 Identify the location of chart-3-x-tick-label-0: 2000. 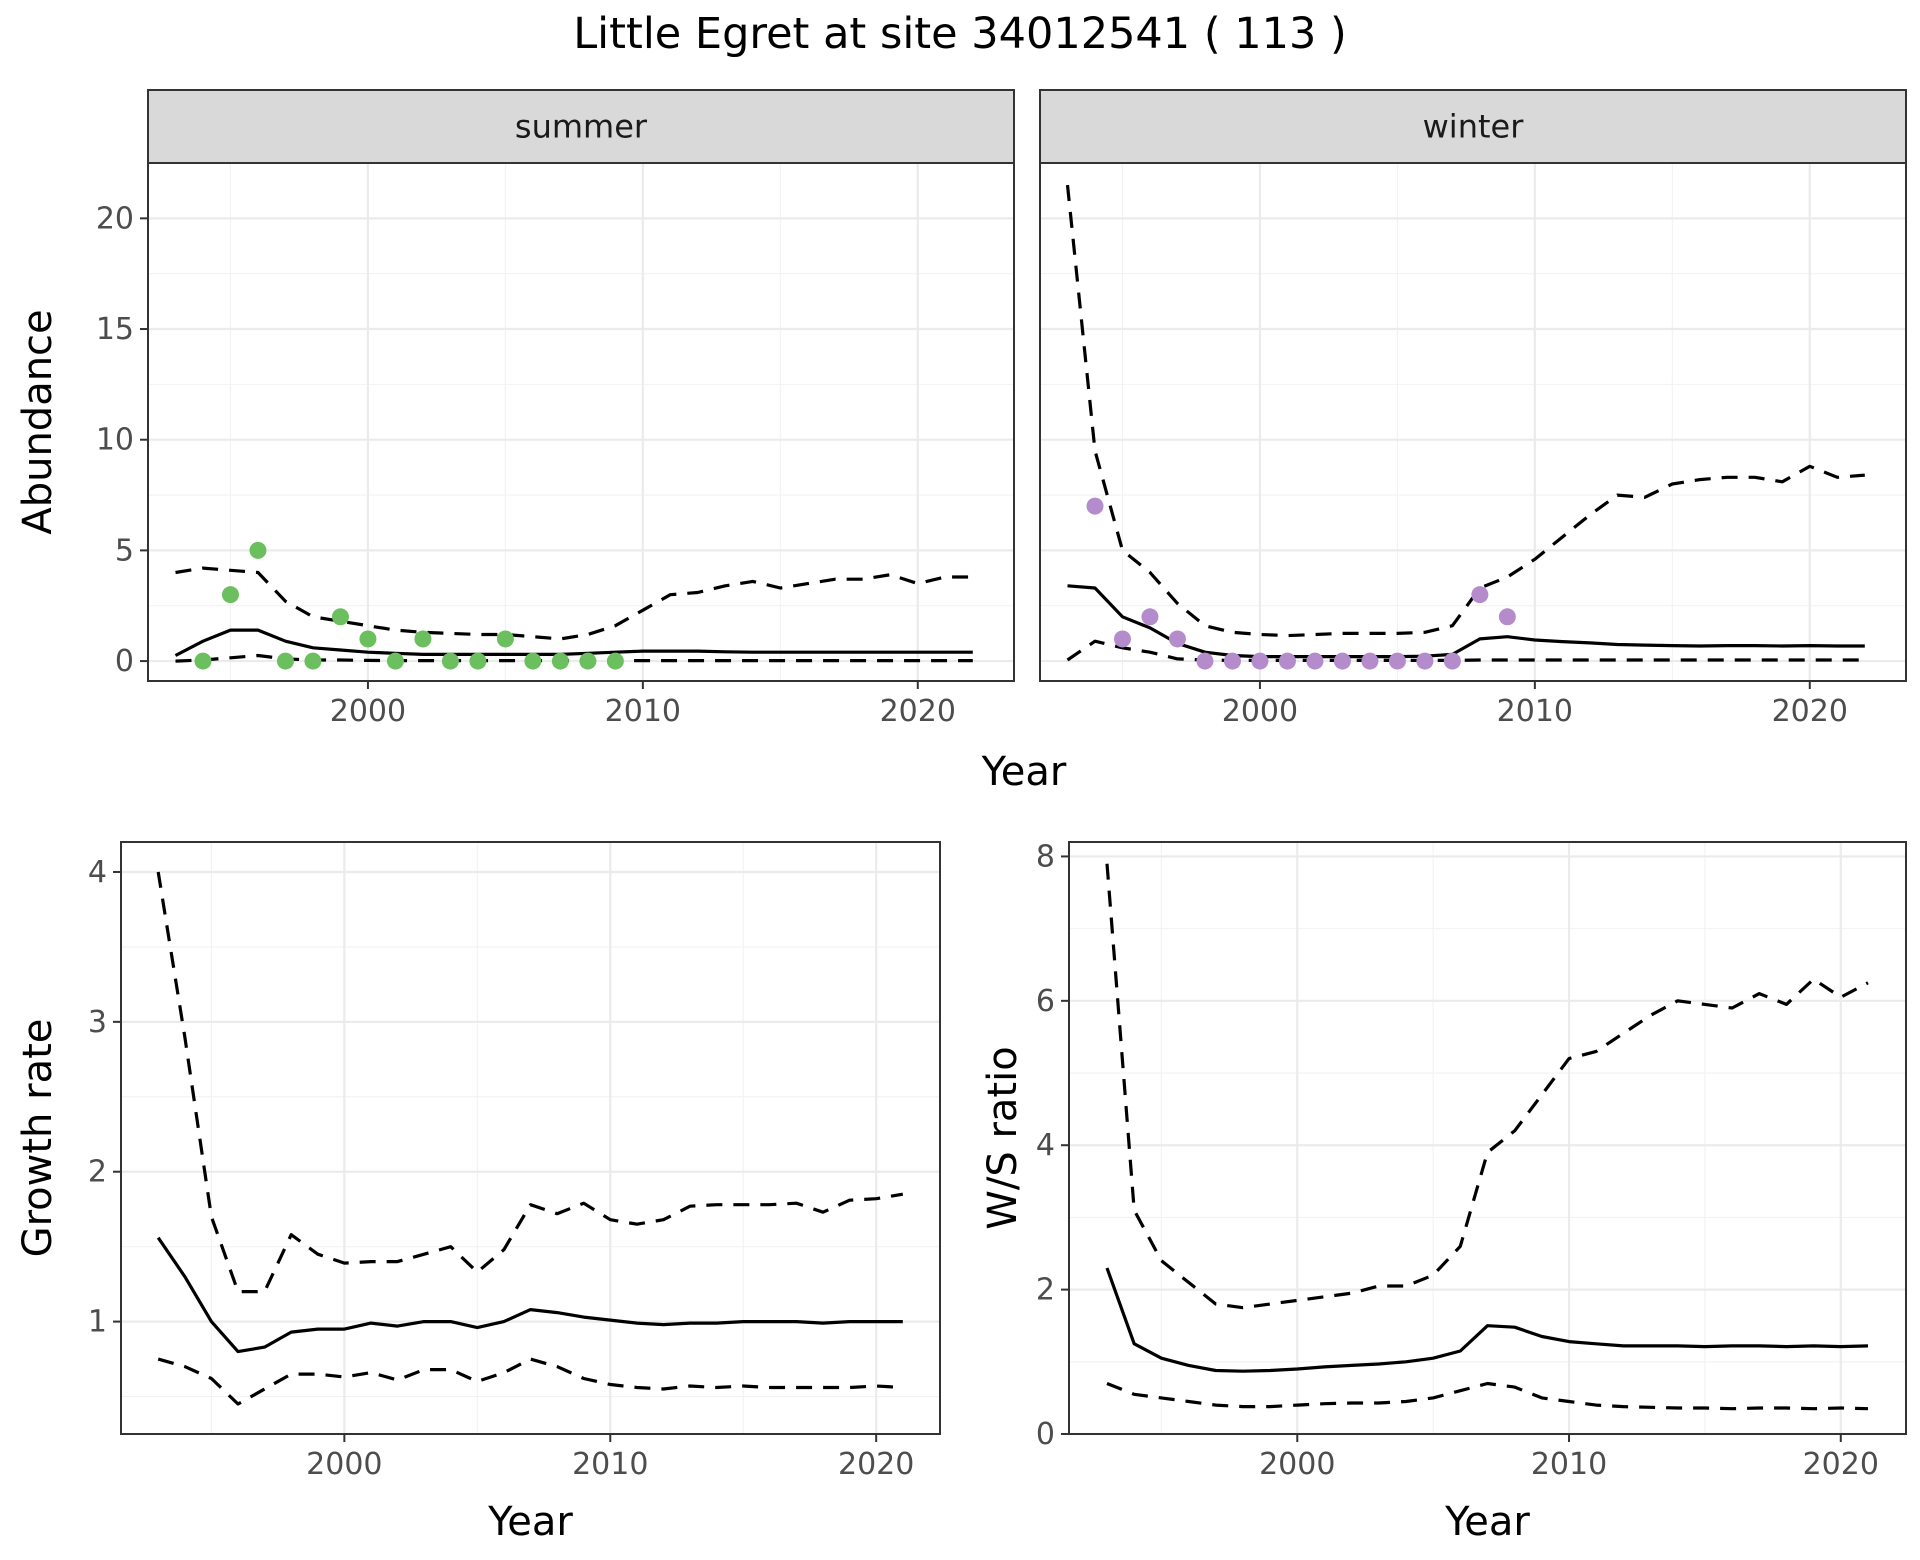
(344, 1464).